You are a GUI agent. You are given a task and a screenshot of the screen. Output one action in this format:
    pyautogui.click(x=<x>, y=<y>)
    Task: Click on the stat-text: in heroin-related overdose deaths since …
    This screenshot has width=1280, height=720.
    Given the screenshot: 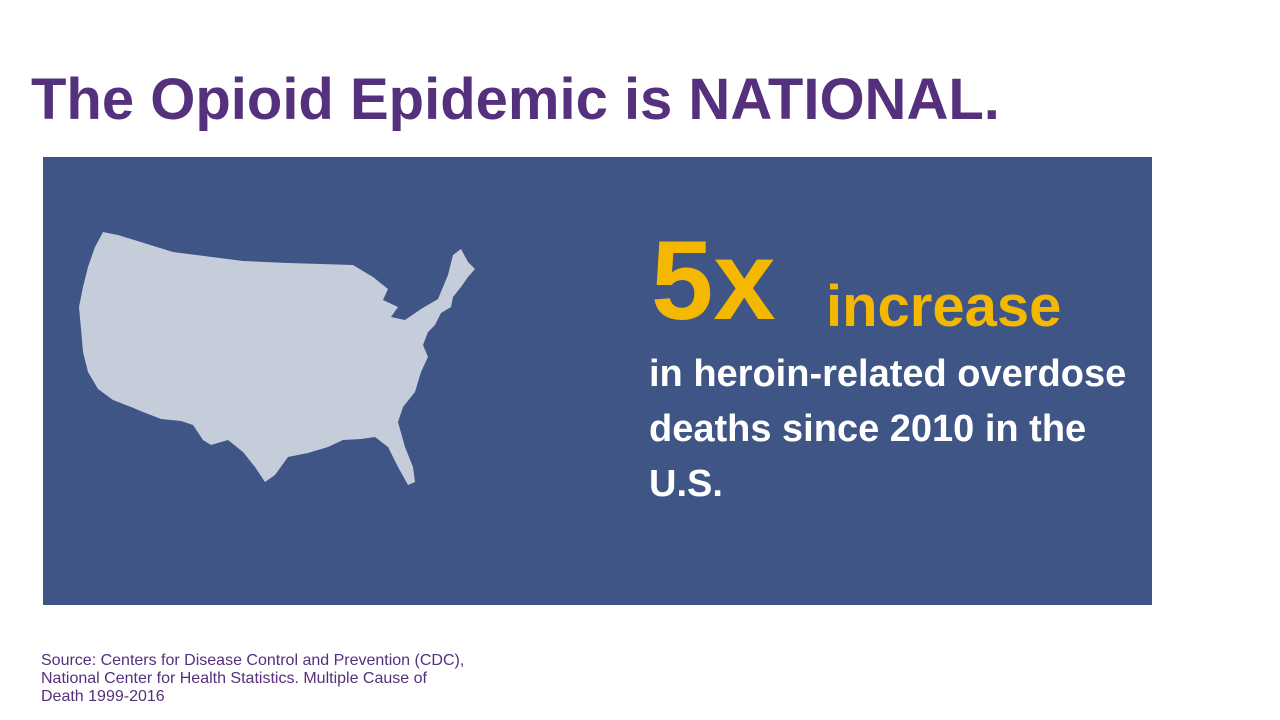 What is the action you would take?
    pyautogui.click(x=888, y=429)
    